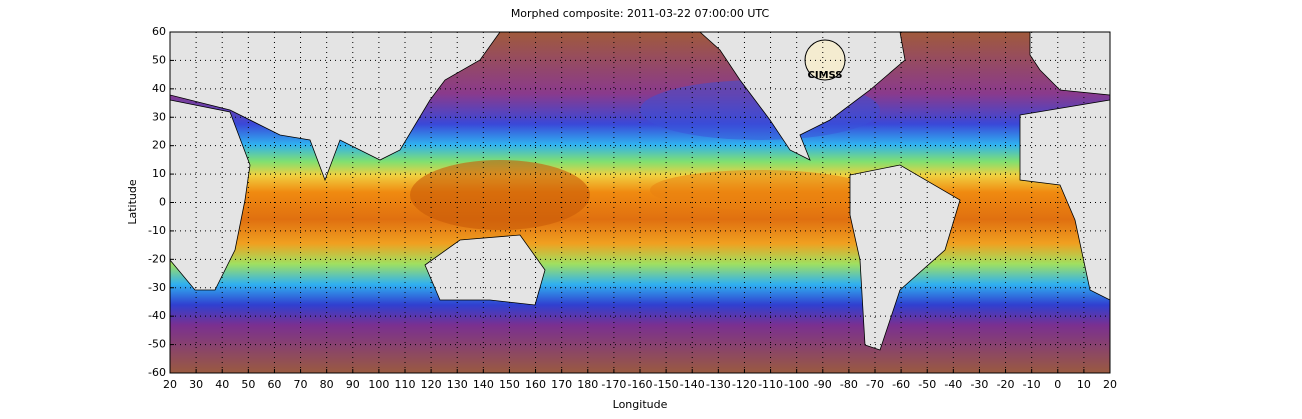 This screenshot has width=1302, height=419. What do you see at coordinates (162, 202) in the screenshot?
I see `y-tick-label: 0` at bounding box center [162, 202].